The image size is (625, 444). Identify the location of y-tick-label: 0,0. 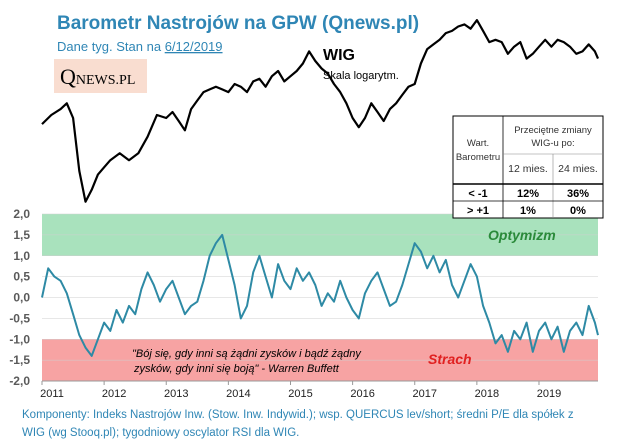
(21, 298).